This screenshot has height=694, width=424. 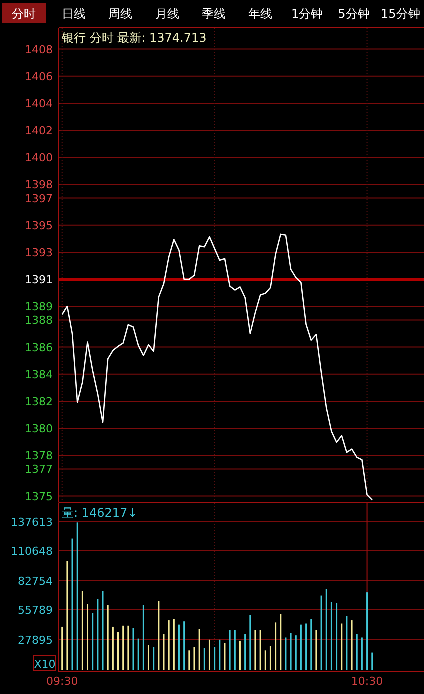 What do you see at coordinates (39, 347) in the screenshot?
I see `y-tick-label: 1386` at bounding box center [39, 347].